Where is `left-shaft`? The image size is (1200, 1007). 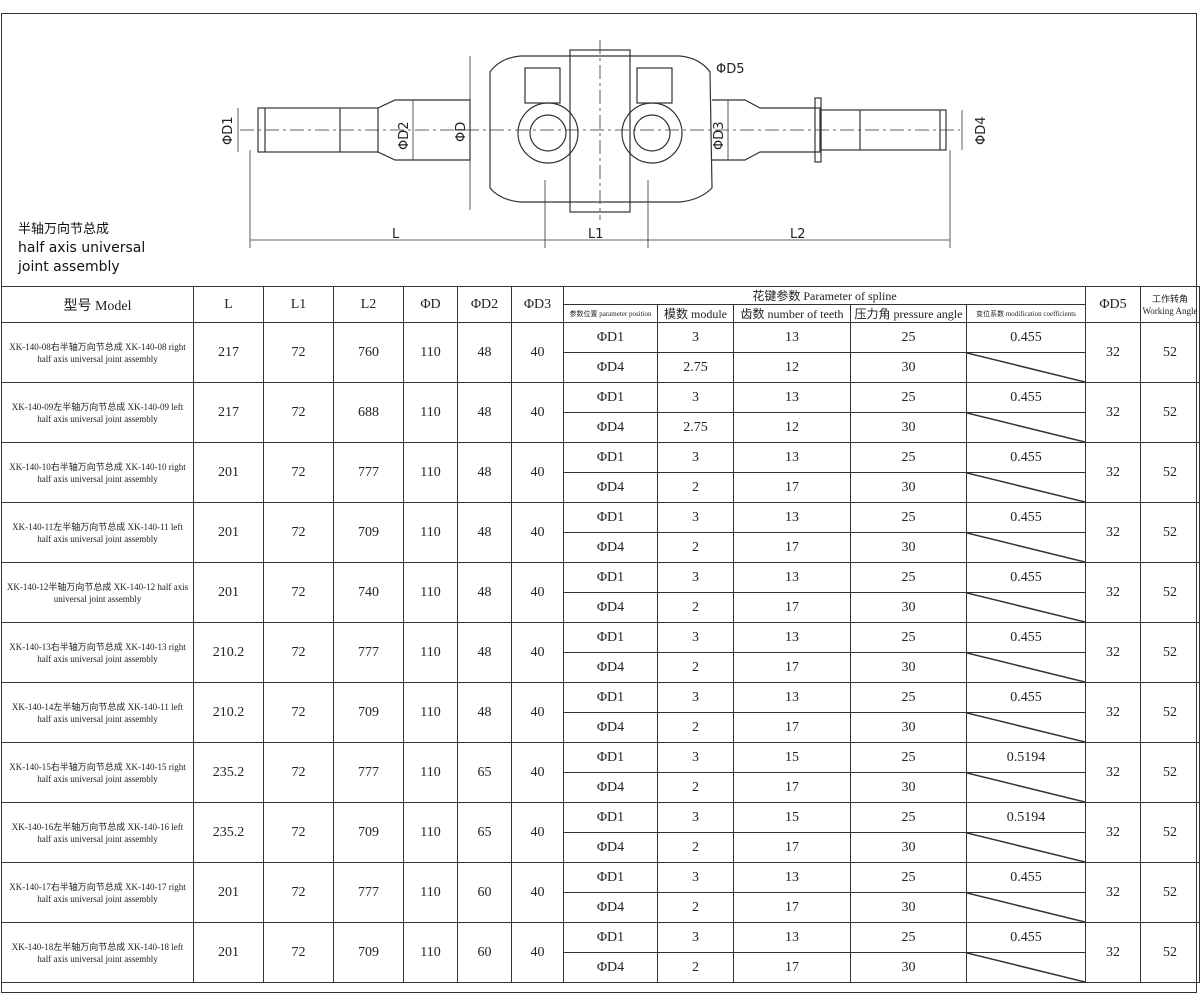 left-shaft is located at coordinates (364, 130).